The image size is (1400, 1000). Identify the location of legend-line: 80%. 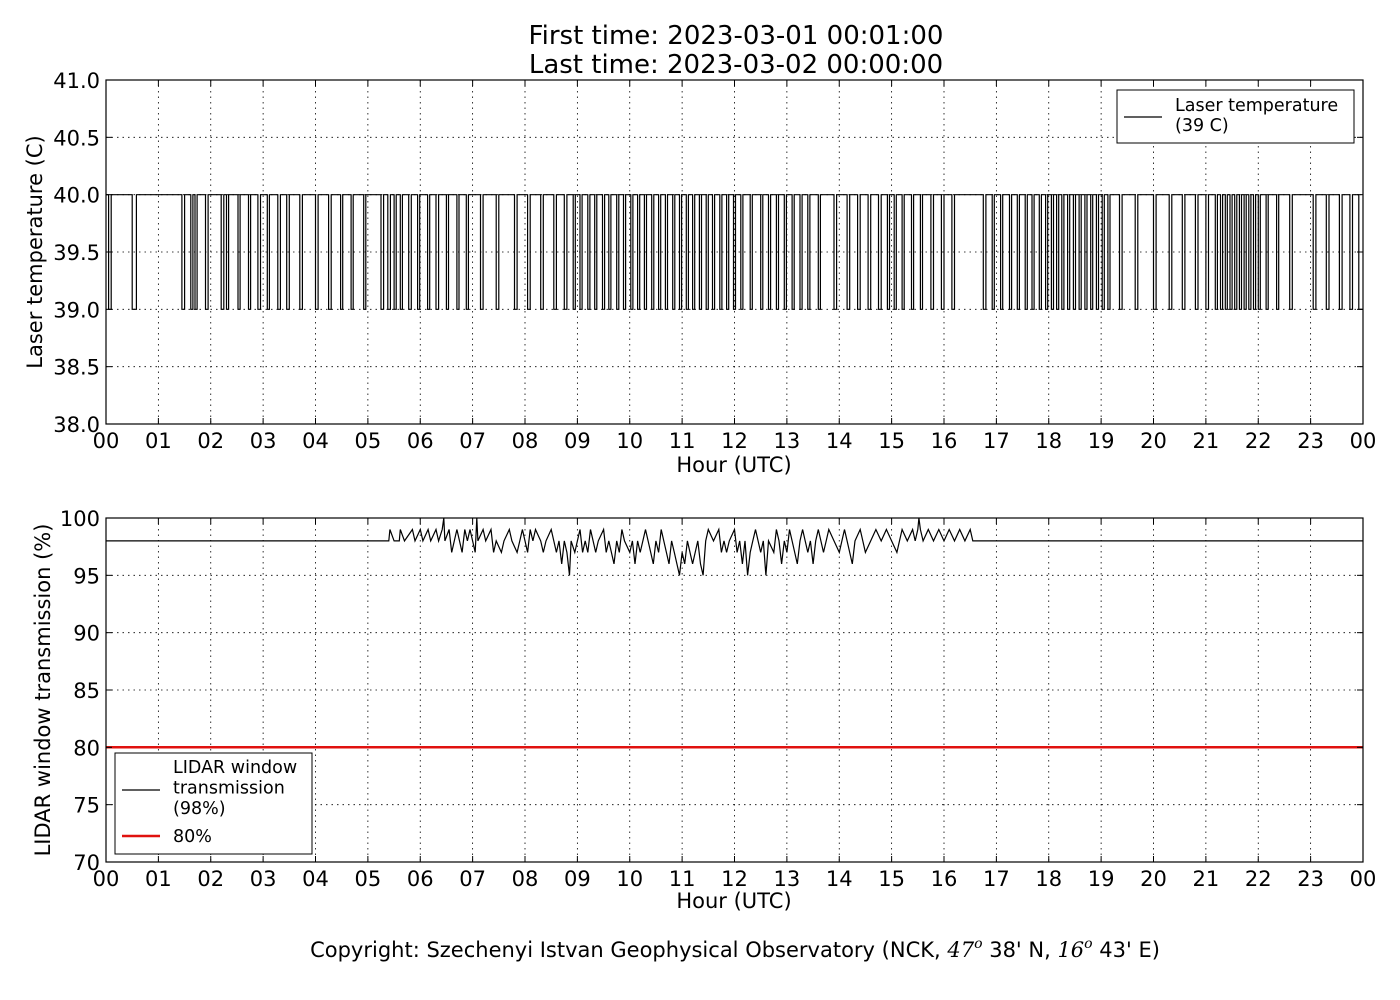
(192, 837).